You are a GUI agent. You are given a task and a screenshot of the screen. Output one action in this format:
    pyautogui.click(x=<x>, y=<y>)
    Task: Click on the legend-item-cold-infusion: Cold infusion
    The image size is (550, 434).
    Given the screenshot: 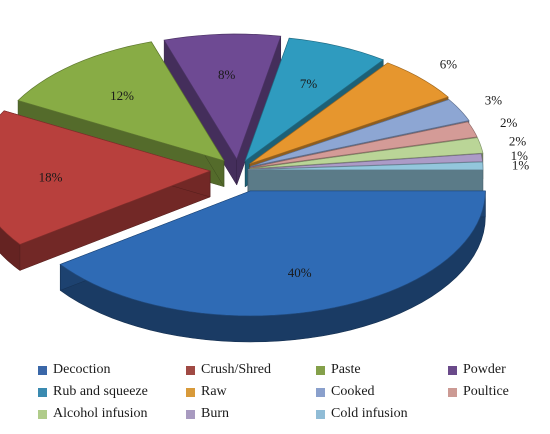 What is the action you would take?
    pyautogui.click(x=362, y=414)
    